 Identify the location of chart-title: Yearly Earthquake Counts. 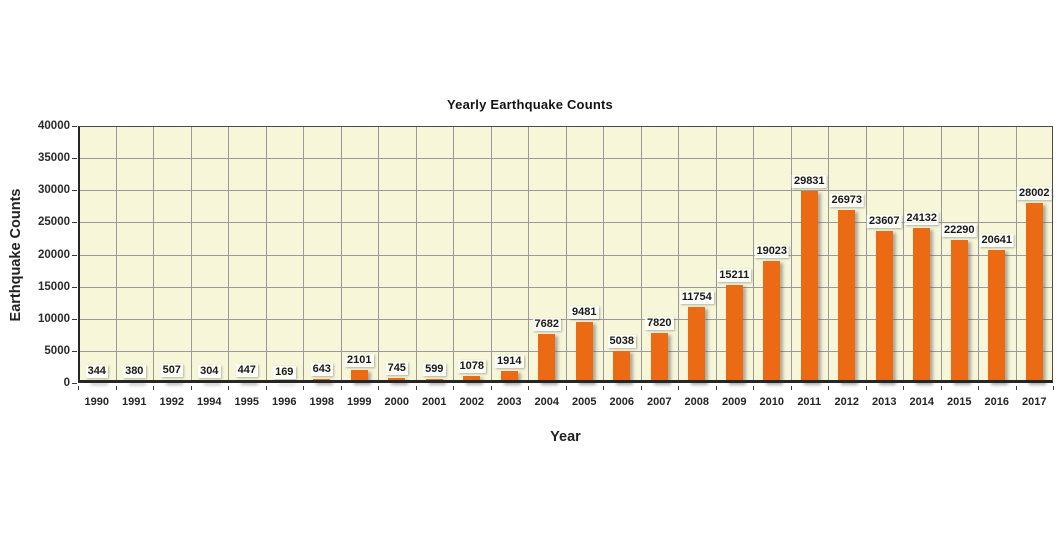
(530, 104).